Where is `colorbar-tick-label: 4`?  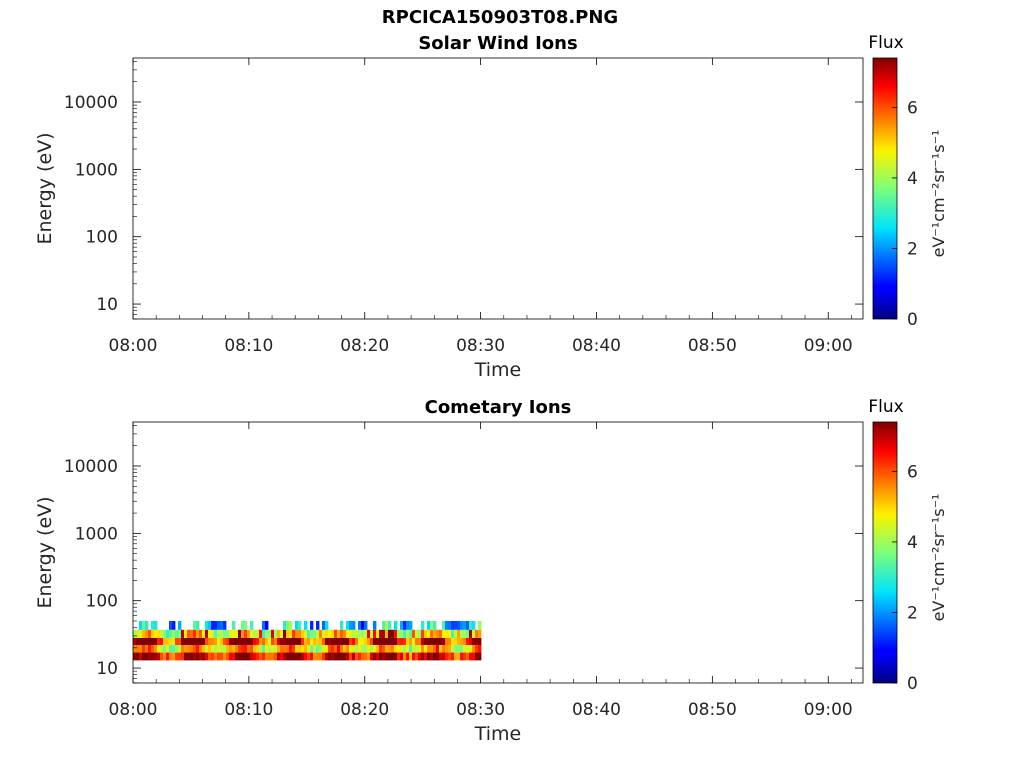 colorbar-tick-label: 4 is located at coordinates (912, 179).